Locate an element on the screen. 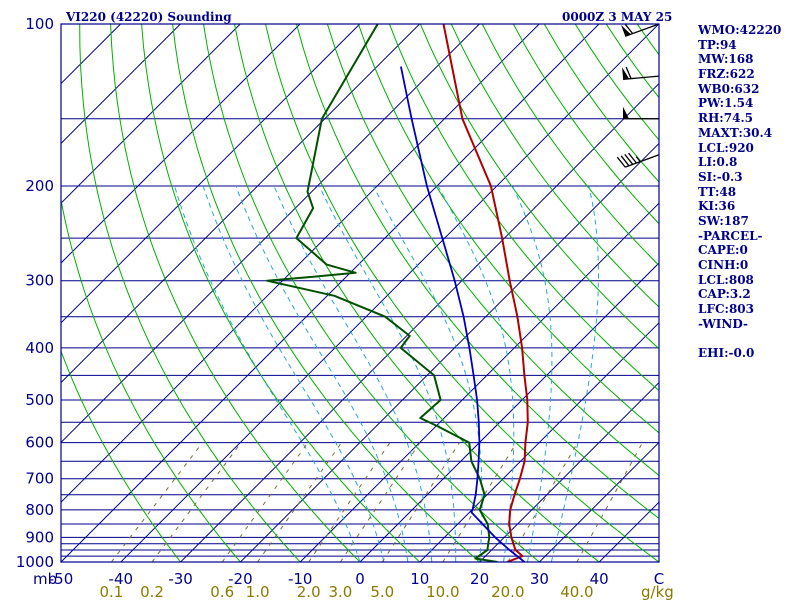 The image size is (800, 600). mixing-ratio-axis-labels: 0.1 0.2 0.6 1.0 2.0 3.0 5.0 10.0 20.0 40.0 g/kg is located at coordinates (386, 591).